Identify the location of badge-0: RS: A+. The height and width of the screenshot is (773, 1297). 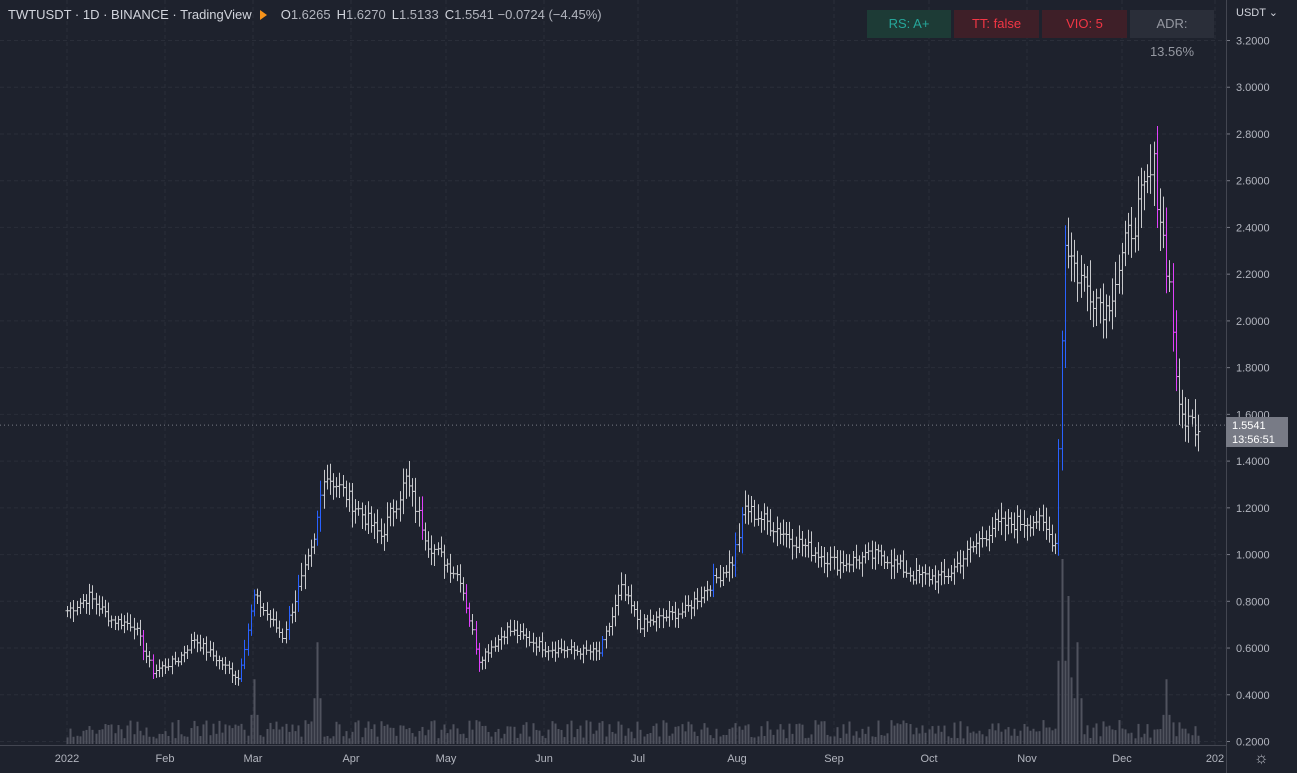
(909, 24).